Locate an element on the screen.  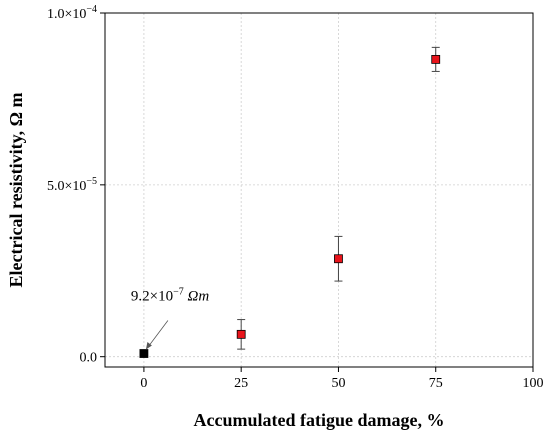
y-tick-label: 1.0×10⁻⁴ is located at coordinates (72, 13).